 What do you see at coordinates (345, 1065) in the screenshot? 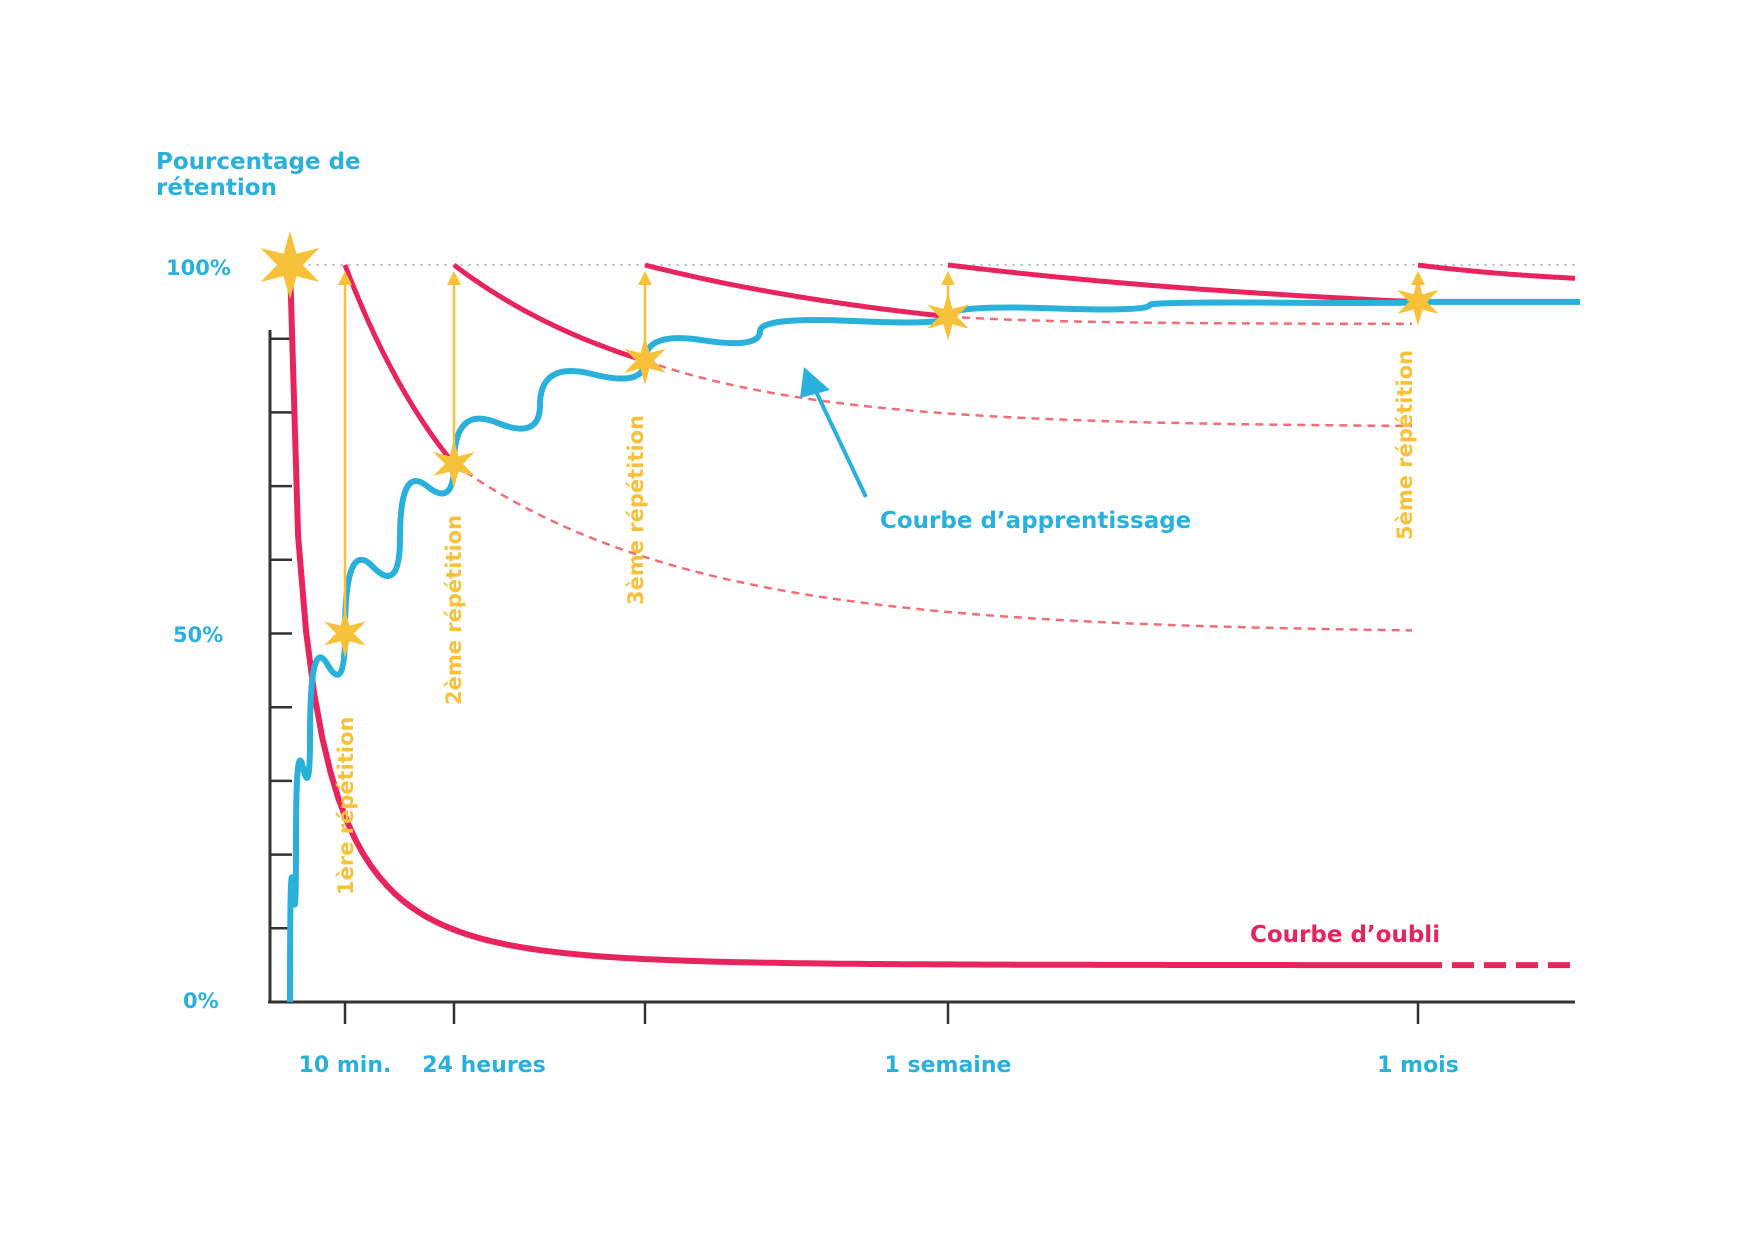
I see `x-tick-label-10min: 10 min.` at bounding box center [345, 1065].